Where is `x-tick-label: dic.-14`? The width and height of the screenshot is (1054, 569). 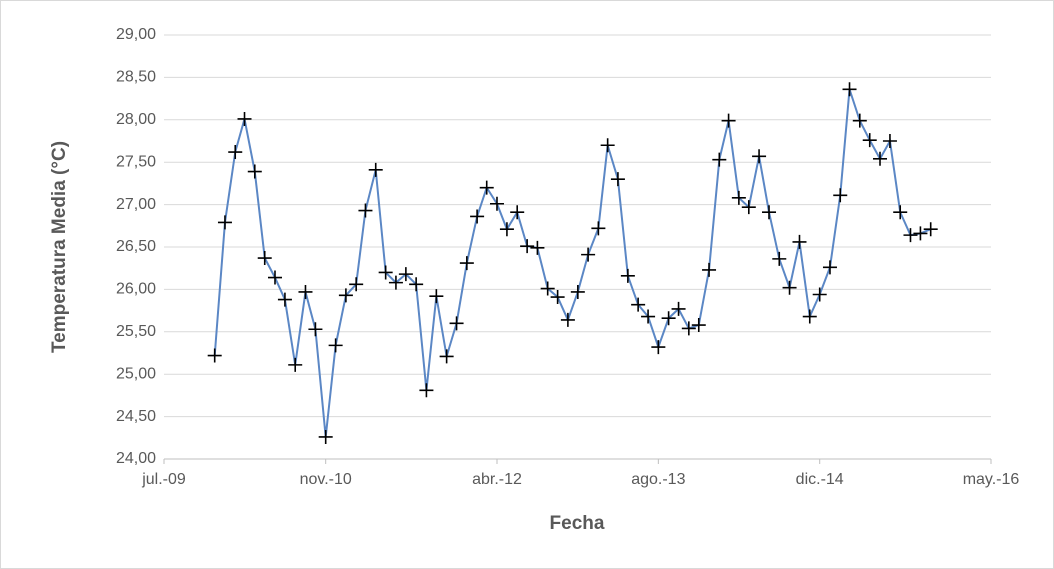
x-tick-label: dic.-14 is located at coordinates (820, 479).